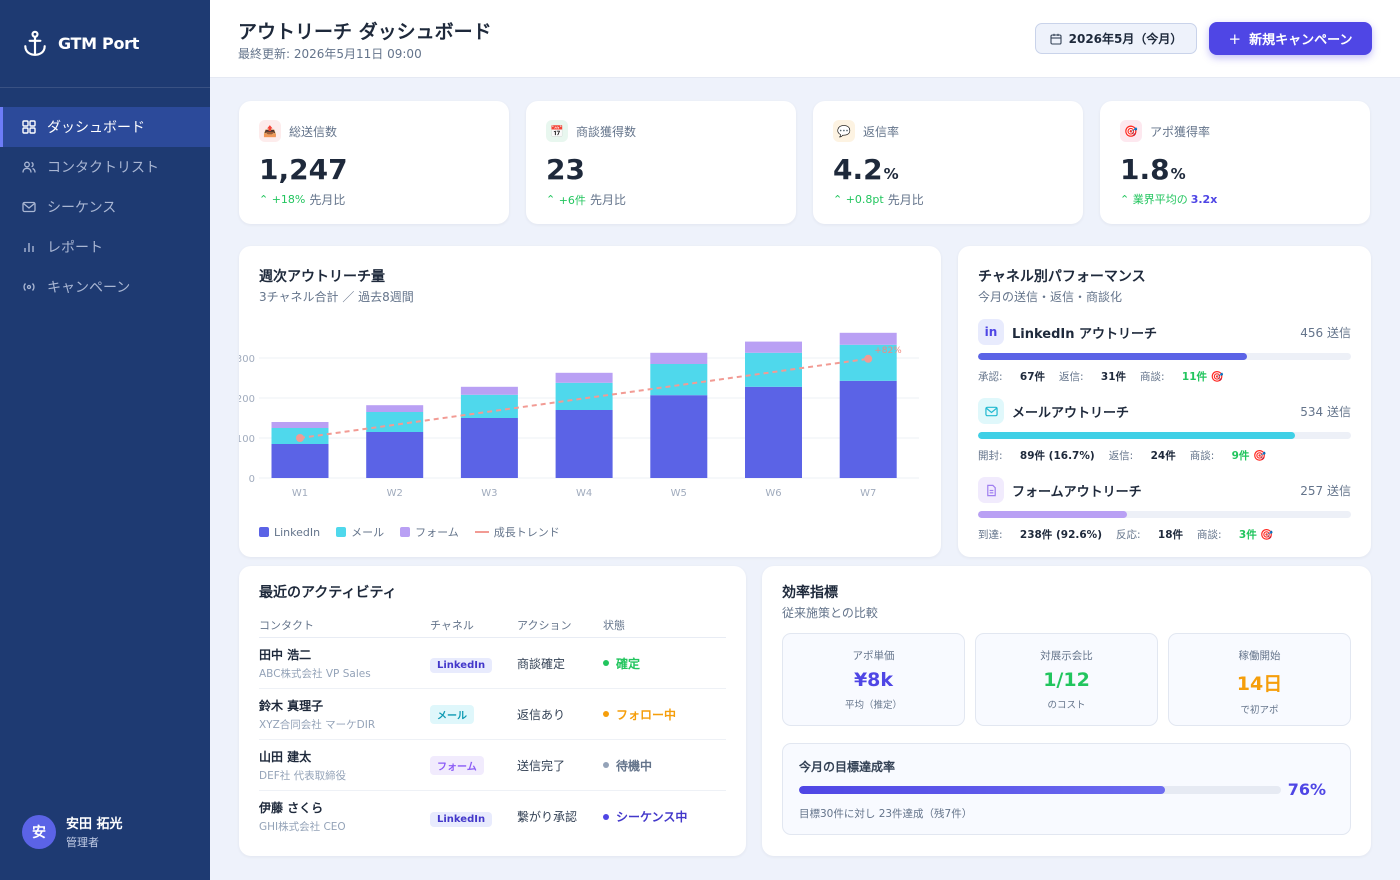 Image resolution: width=1400 pixels, height=880 pixels. Describe the element at coordinates (844, 131) in the screenshot. I see `speech-bubble-icon: 💬` at that location.